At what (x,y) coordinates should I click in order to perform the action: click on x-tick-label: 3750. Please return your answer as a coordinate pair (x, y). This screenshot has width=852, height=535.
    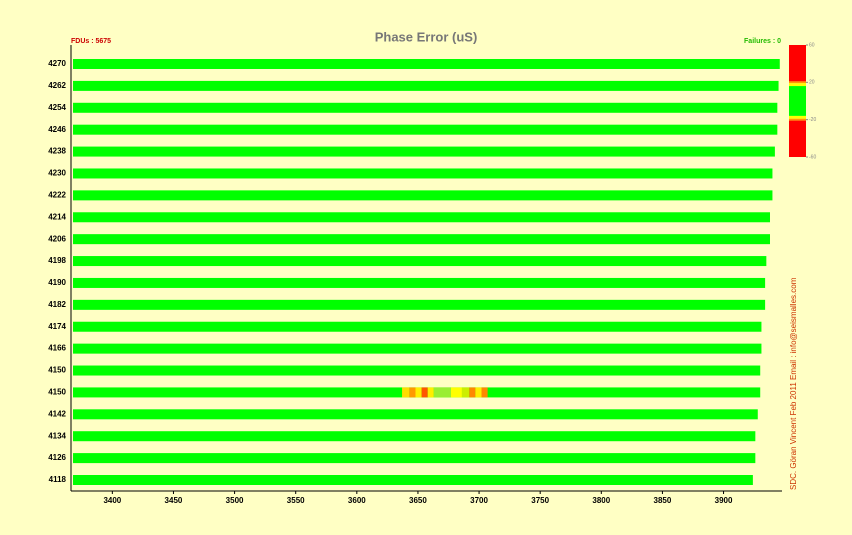
    Looking at the image, I should click on (540, 500).